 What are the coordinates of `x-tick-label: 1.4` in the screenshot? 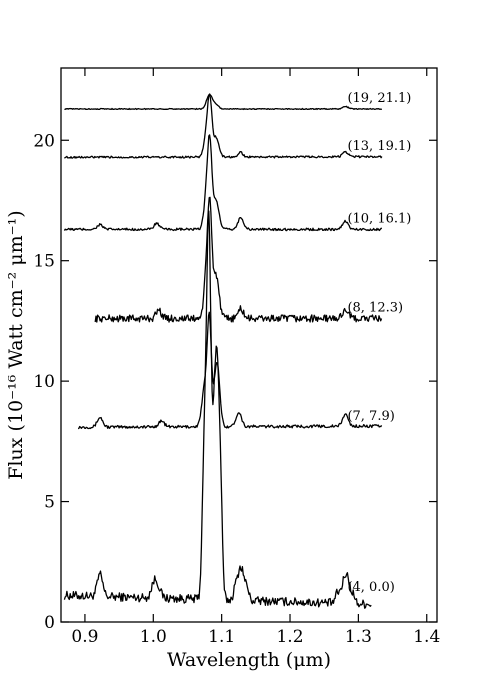 It's located at (426, 637).